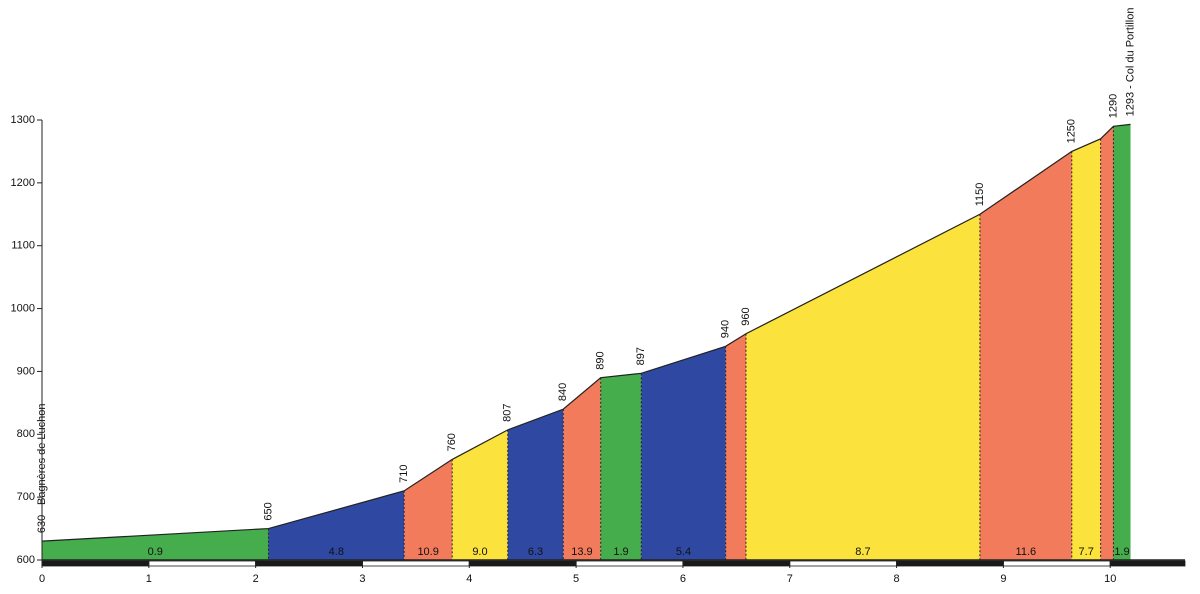 This screenshot has width=1200, height=594. I want to click on gradient-label: 9.0, so click(479, 552).